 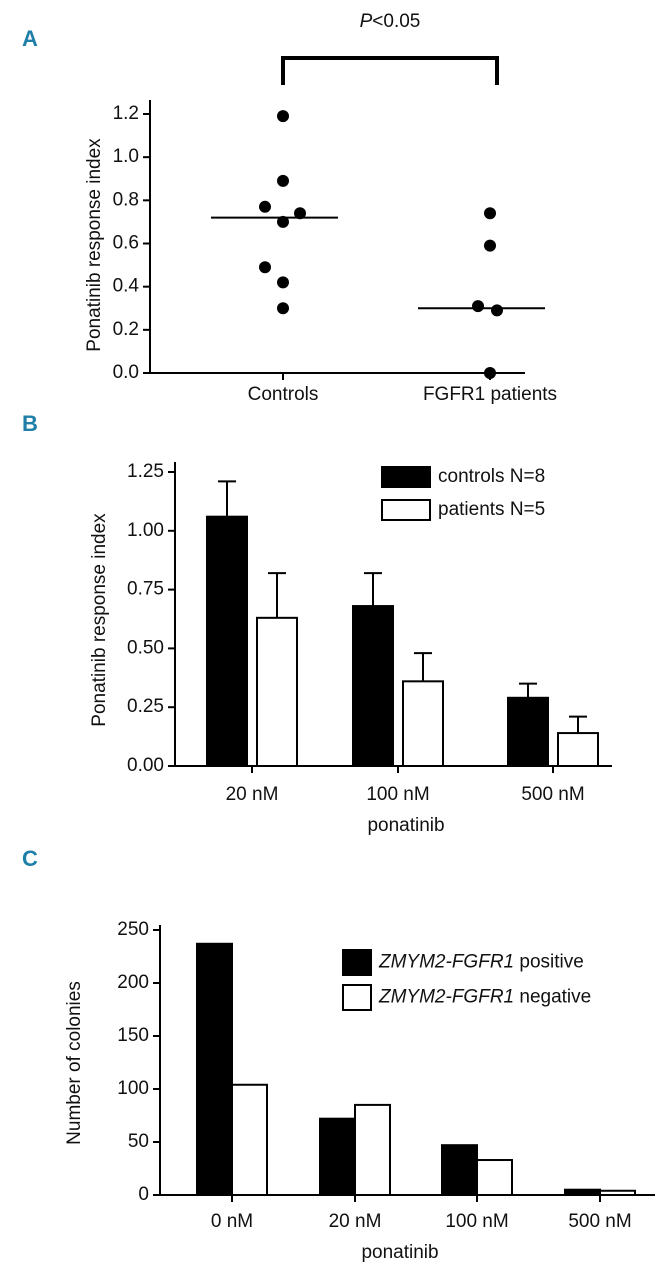 What do you see at coordinates (143, 1194) in the screenshot?
I see `y-tick-label: 0` at bounding box center [143, 1194].